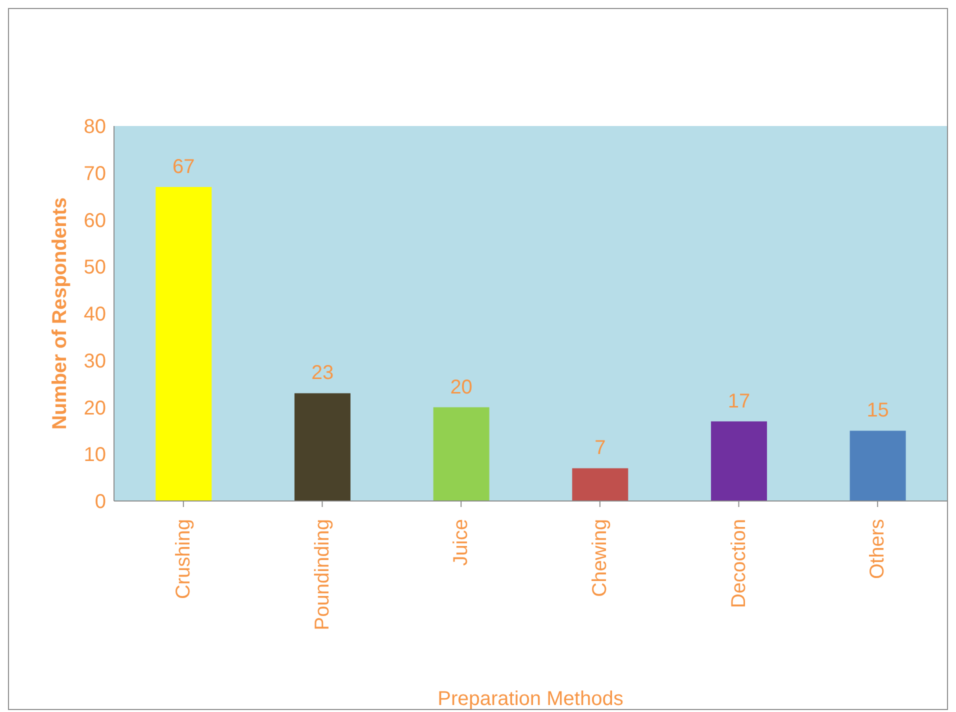 The height and width of the screenshot is (712, 956). What do you see at coordinates (100, 502) in the screenshot?
I see `y-tick-label: 0` at bounding box center [100, 502].